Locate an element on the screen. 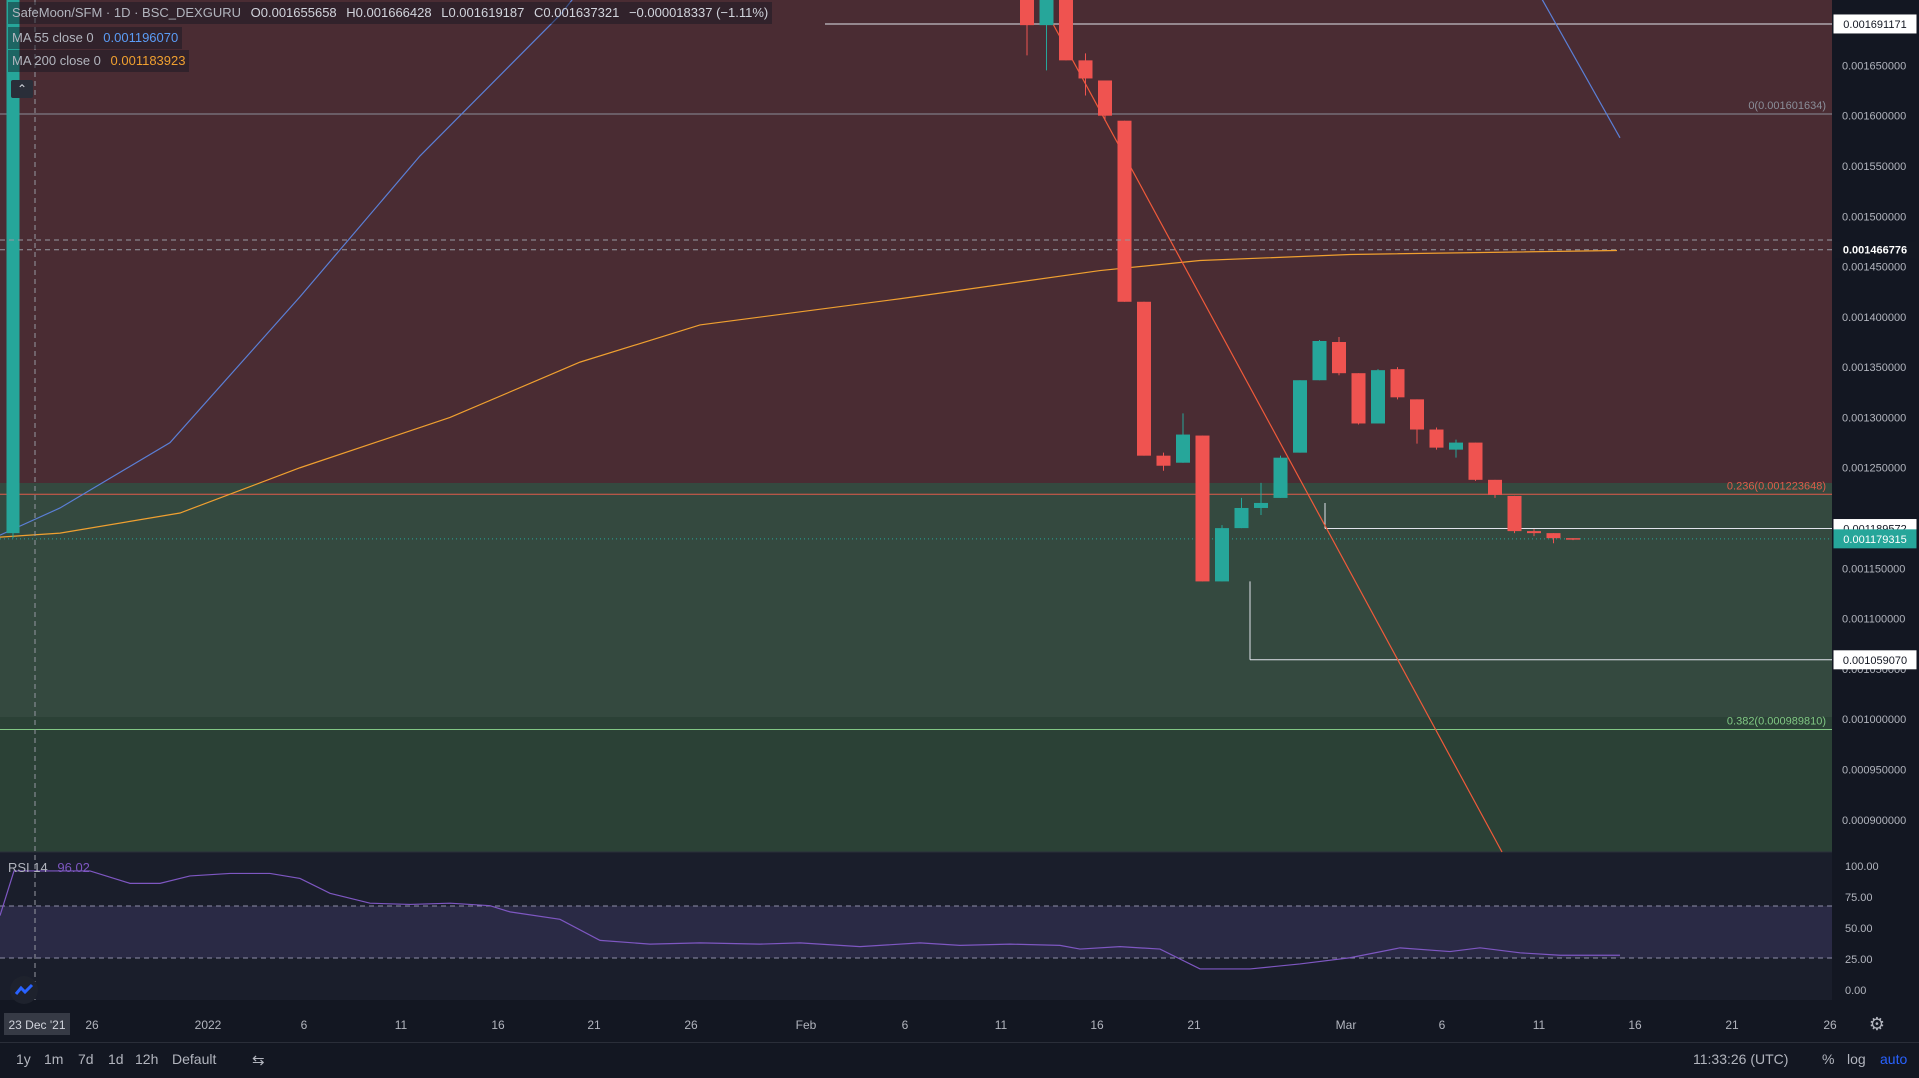 The image size is (1919, 1078). time-axis is located at coordinates (959, 1021).